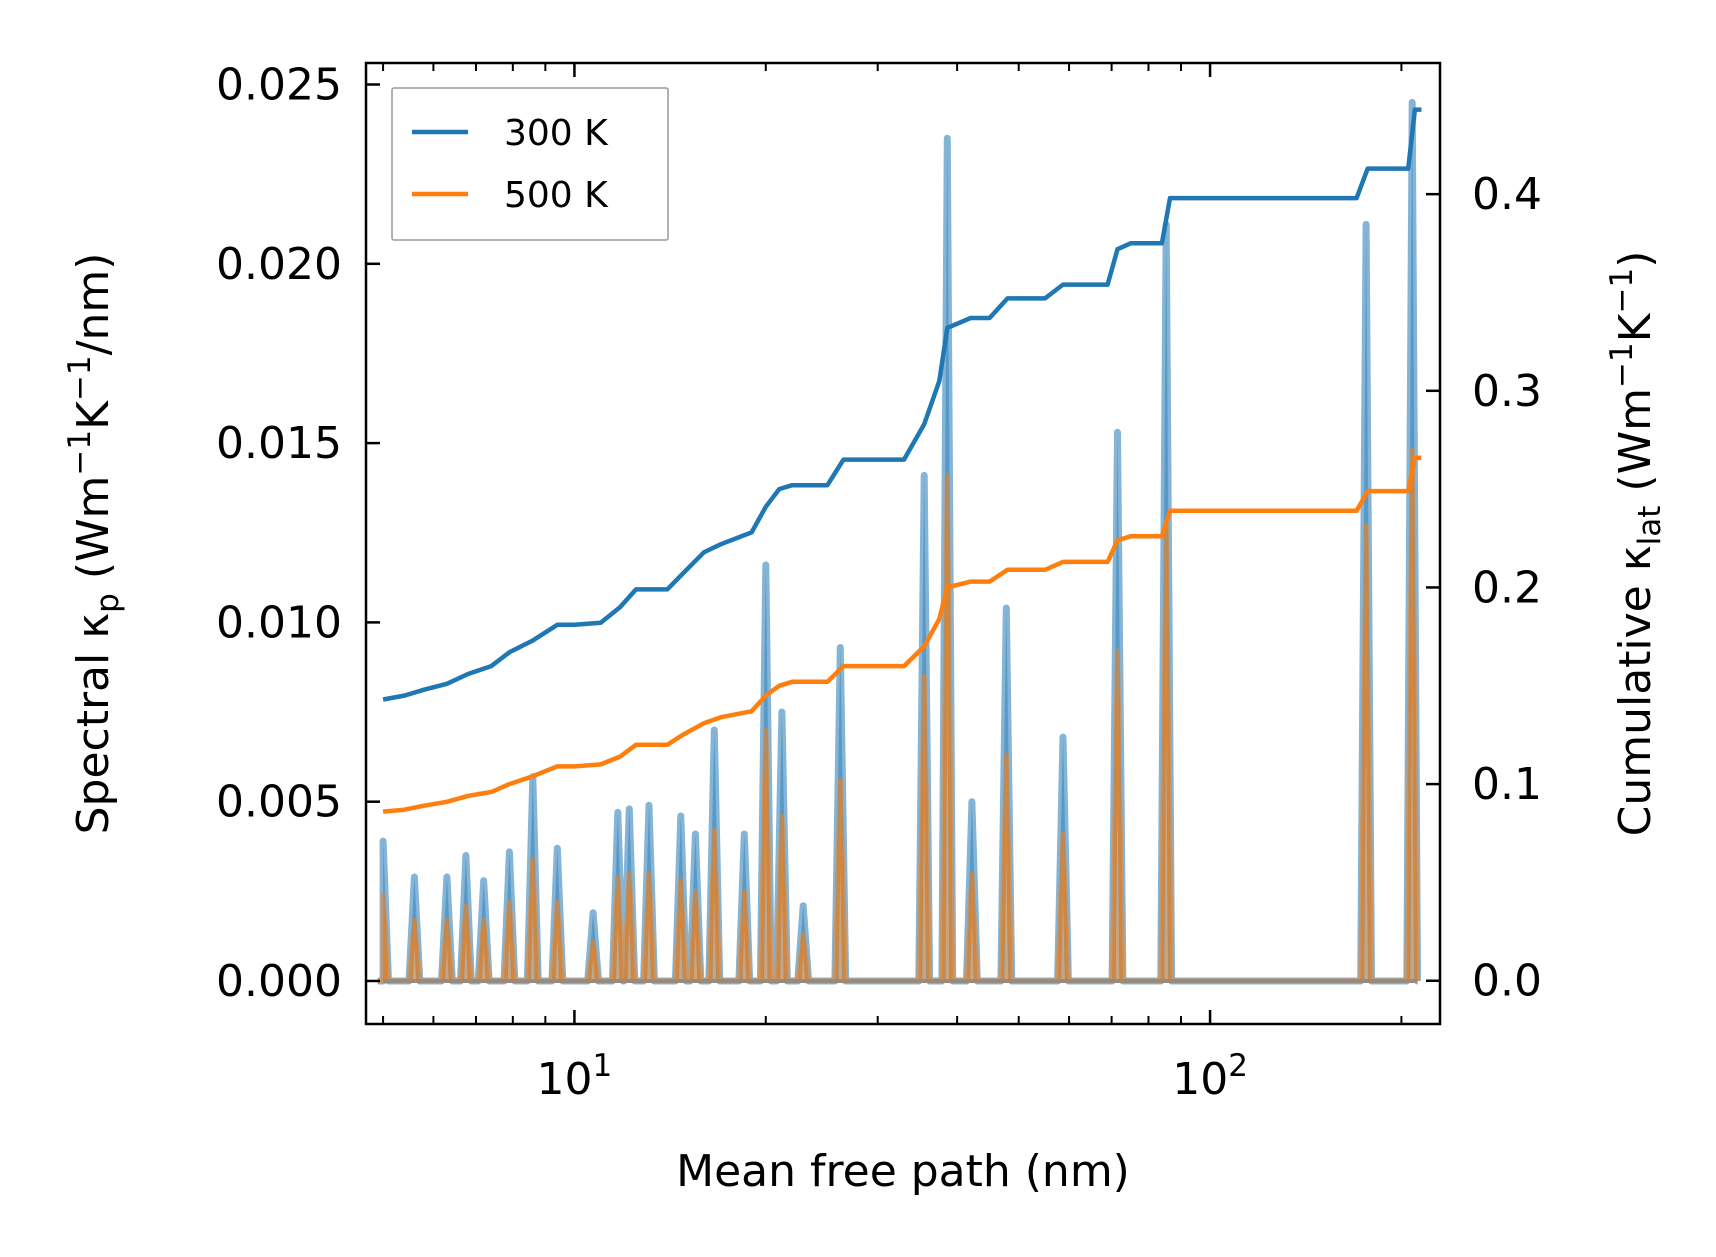  I want to click on legend-box, so click(530, 164).